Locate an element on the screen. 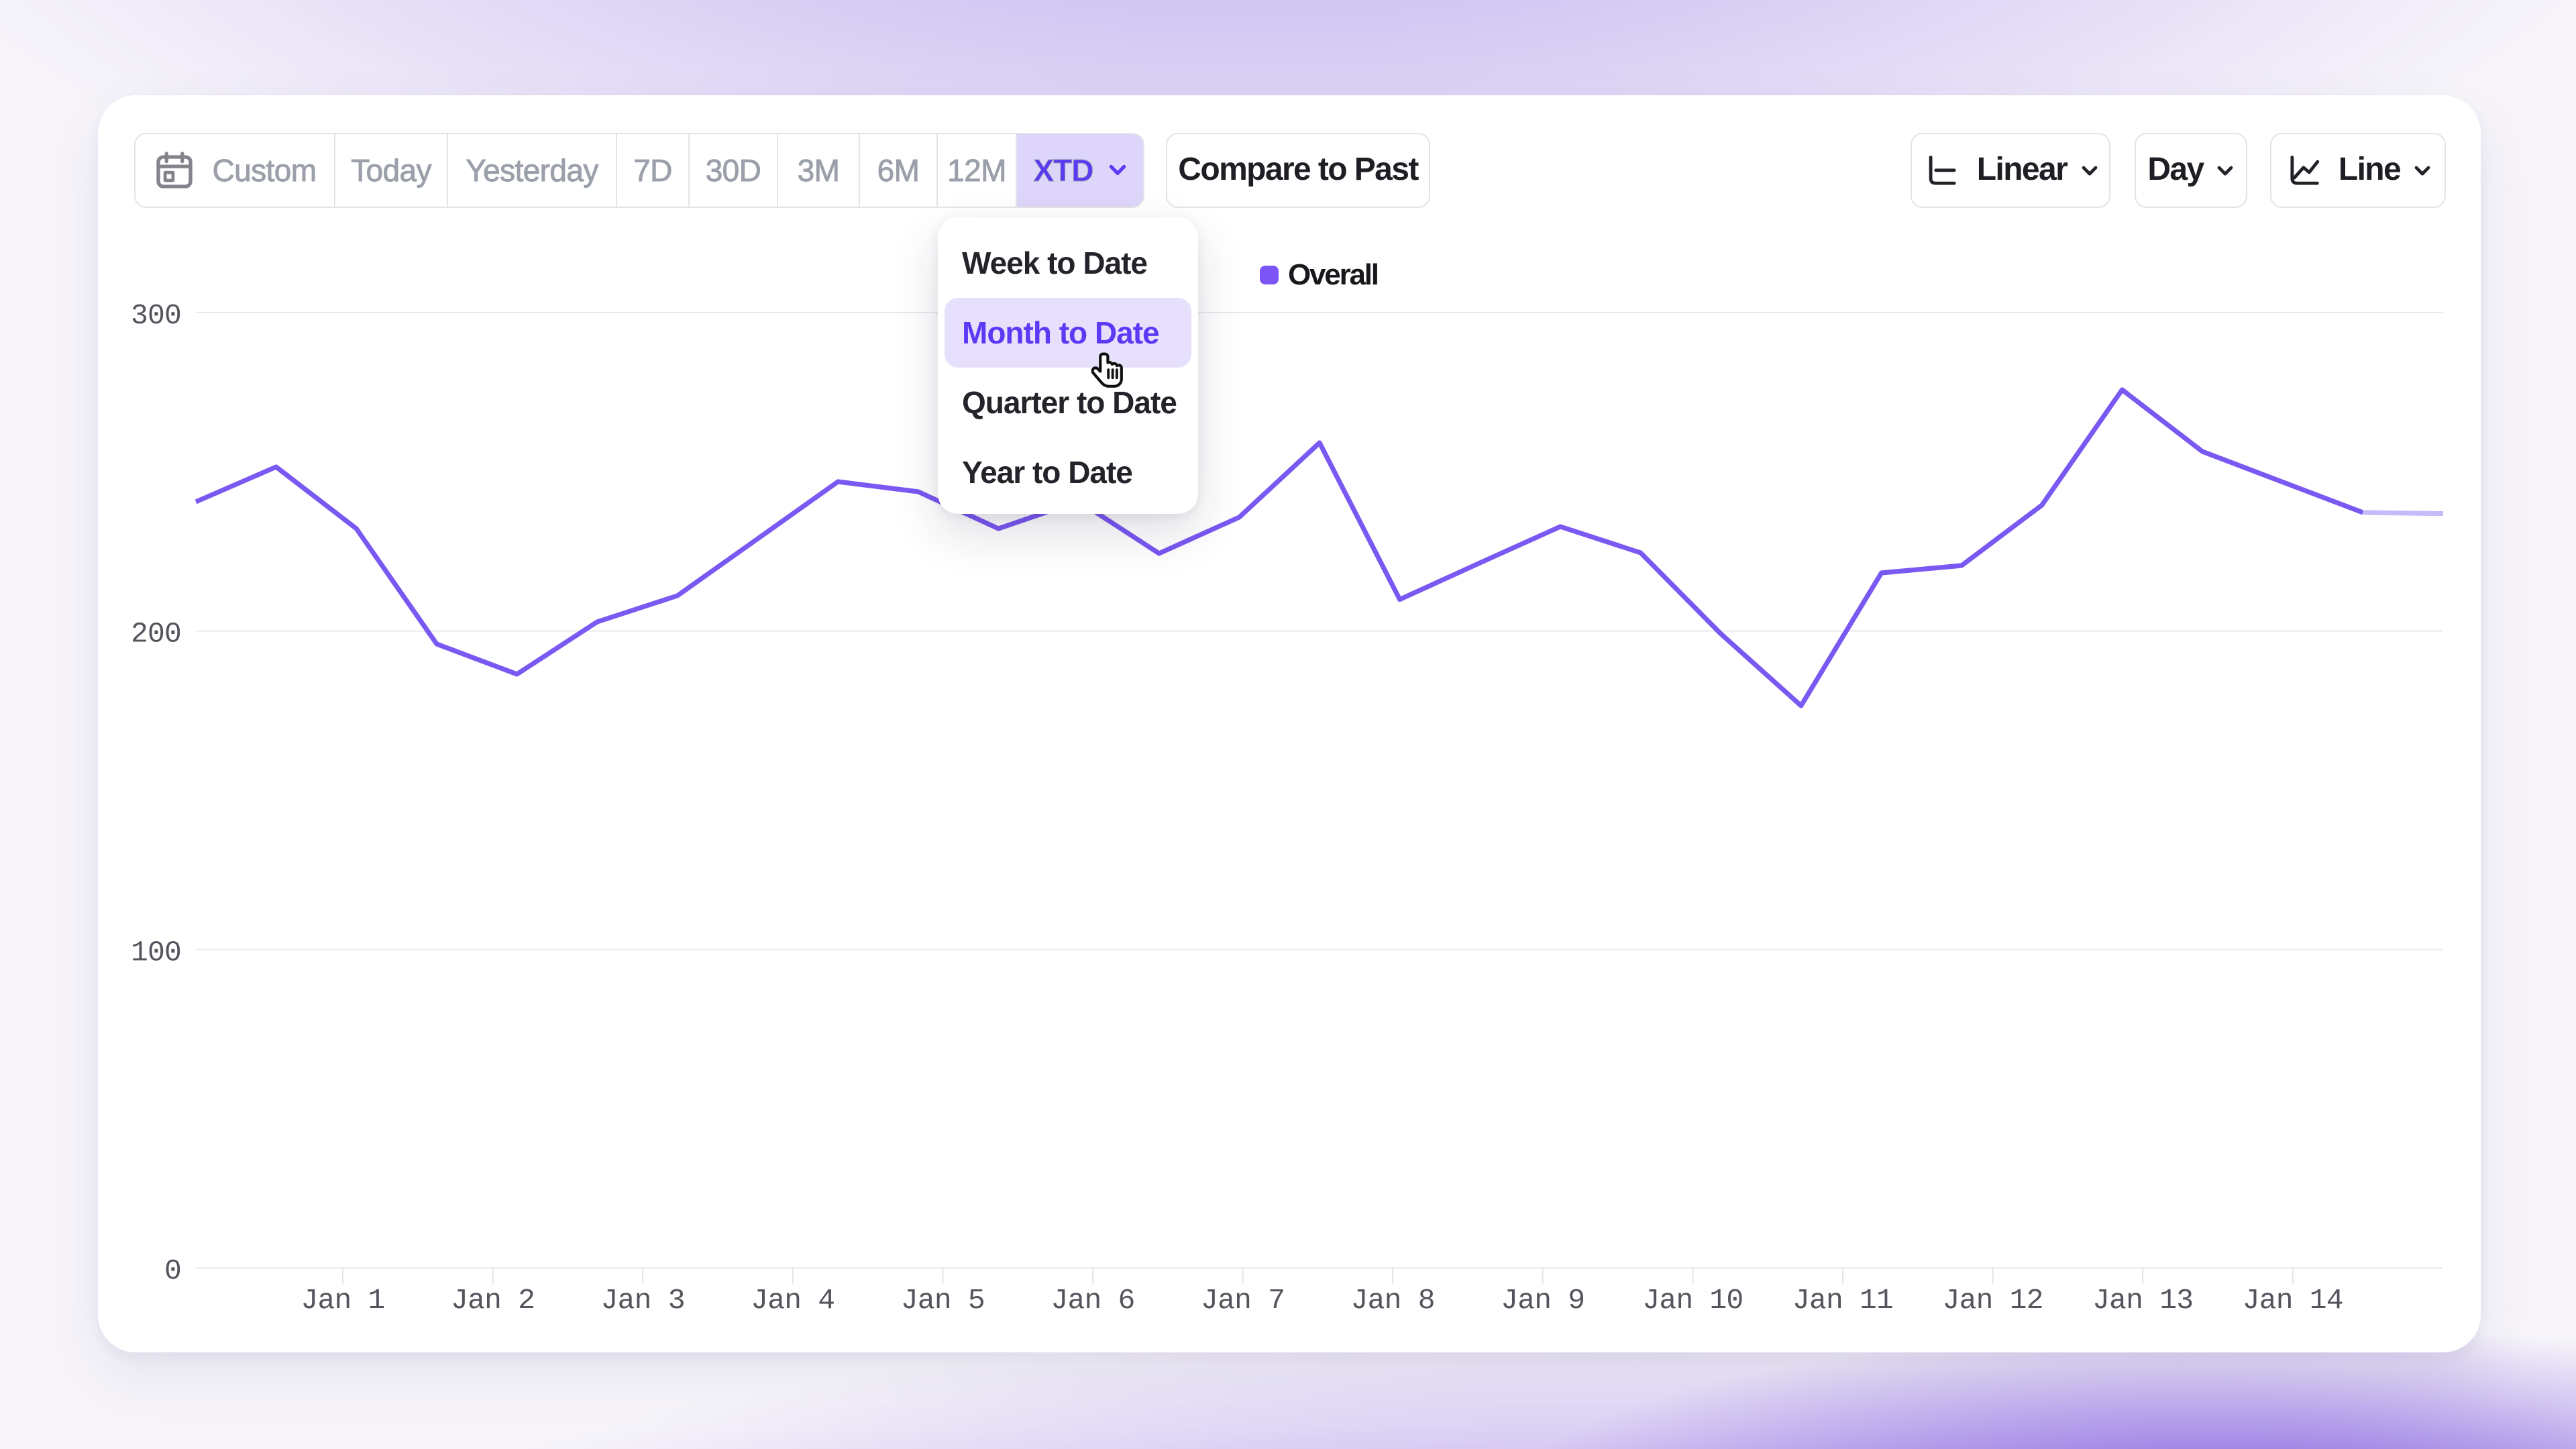 This screenshot has height=1449, width=2576. svg-text: Jan 8 is located at coordinates (1393, 1300).